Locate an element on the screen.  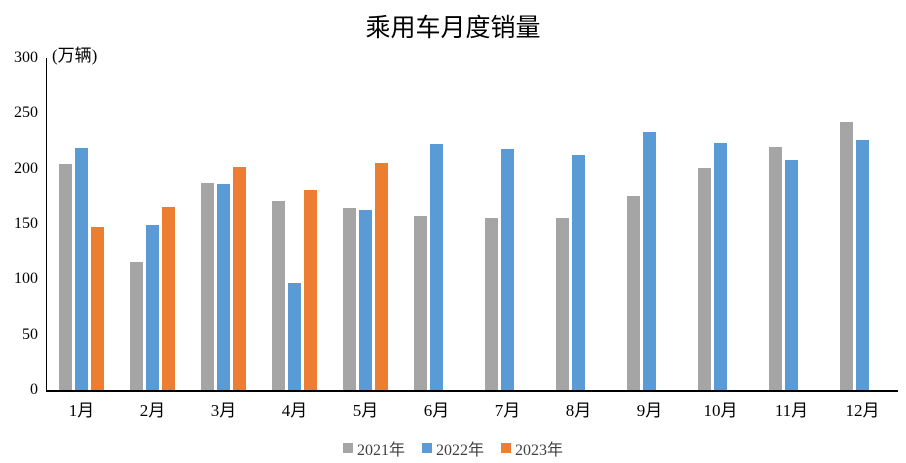
y-tick-label: 250 is located at coordinates (26, 113).